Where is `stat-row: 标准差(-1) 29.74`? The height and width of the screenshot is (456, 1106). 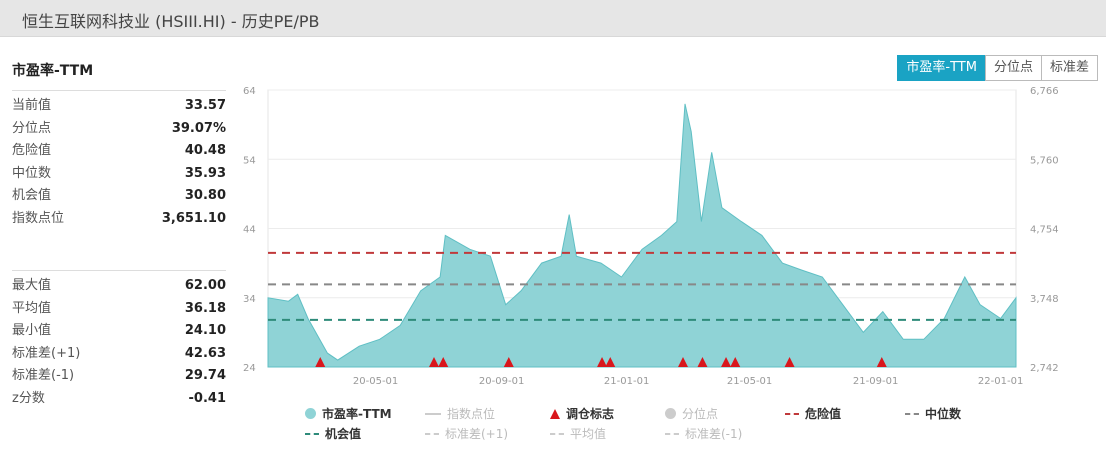 stat-row: 标准差(-1) 29.74 is located at coordinates (119, 376).